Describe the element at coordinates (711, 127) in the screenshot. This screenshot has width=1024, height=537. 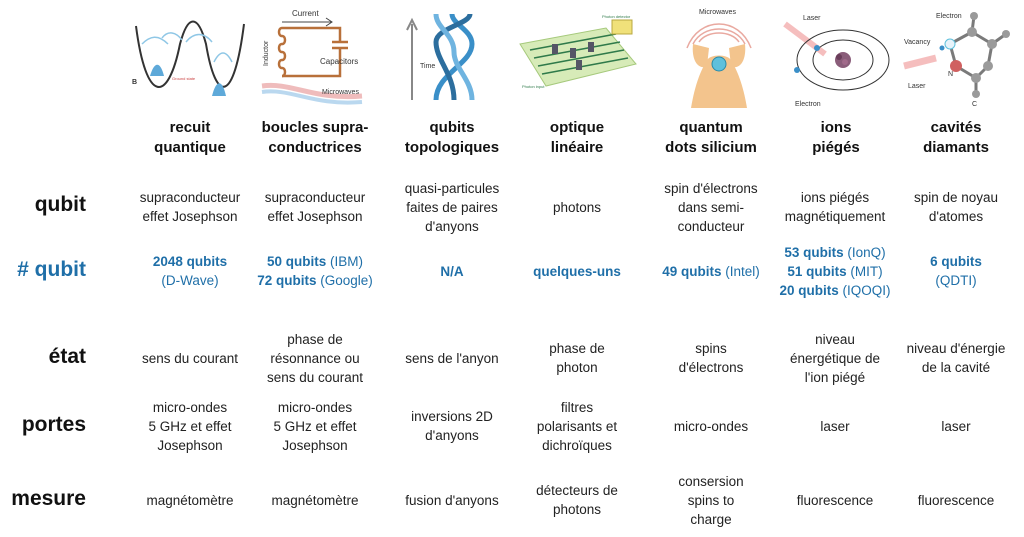
I see `col-head-line1: quantum` at that location.